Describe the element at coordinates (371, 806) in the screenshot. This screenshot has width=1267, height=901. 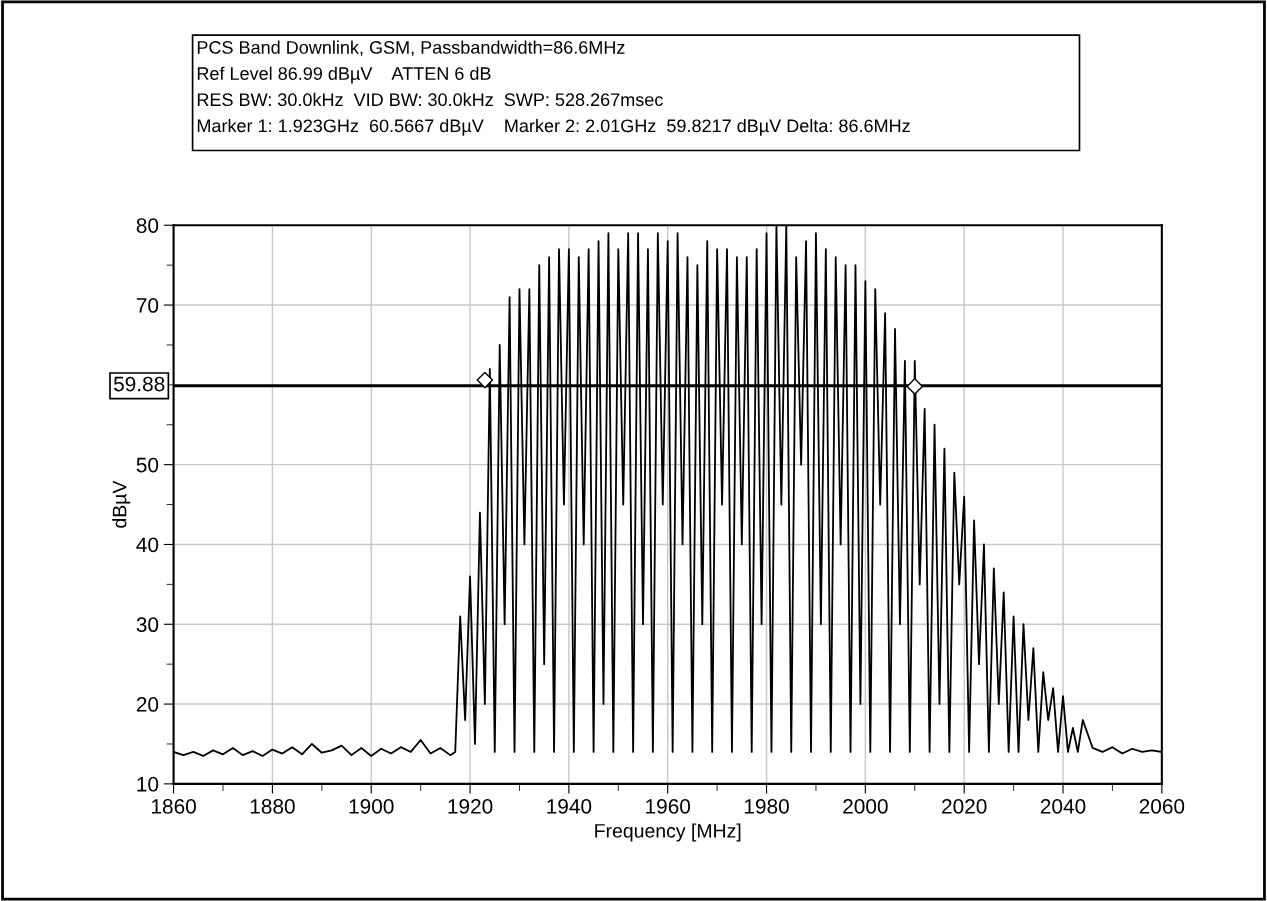
I see `x-tick-label: 1900` at that location.